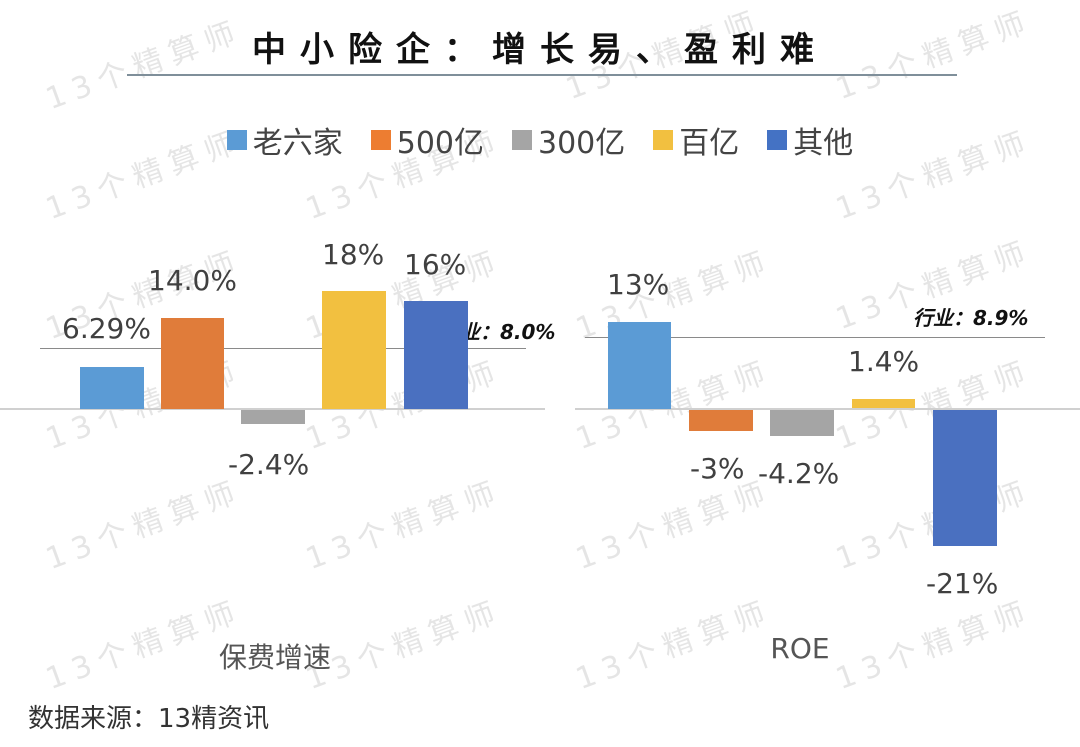 The height and width of the screenshot is (747, 1080). Describe the element at coordinates (717, 468) in the screenshot. I see `data-label: -3%` at that location.